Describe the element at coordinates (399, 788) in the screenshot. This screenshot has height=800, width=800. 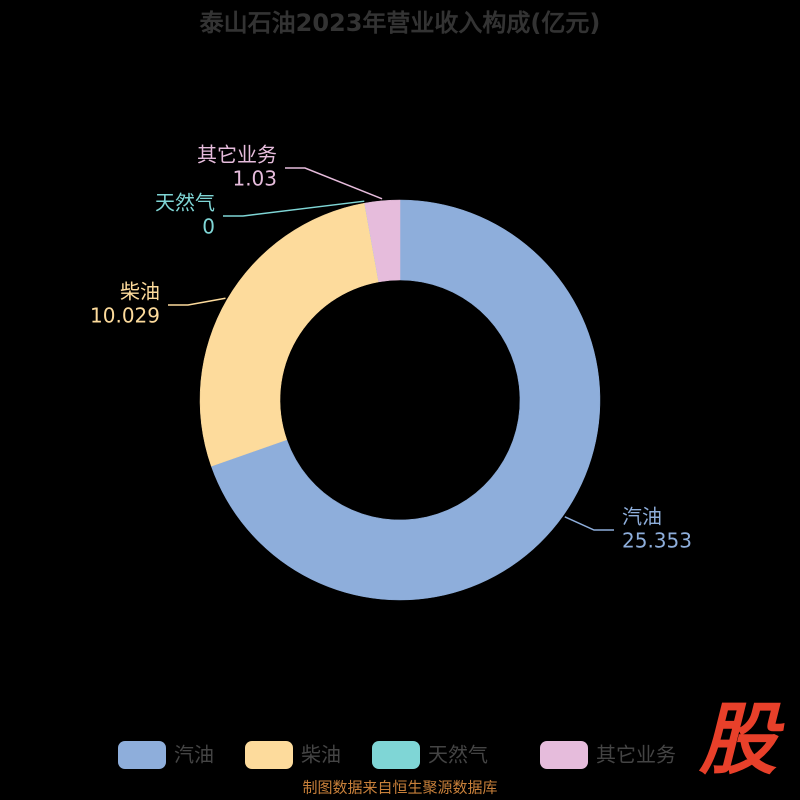
I see `source-note: 制图数据来自恒生聚源数据库` at that location.